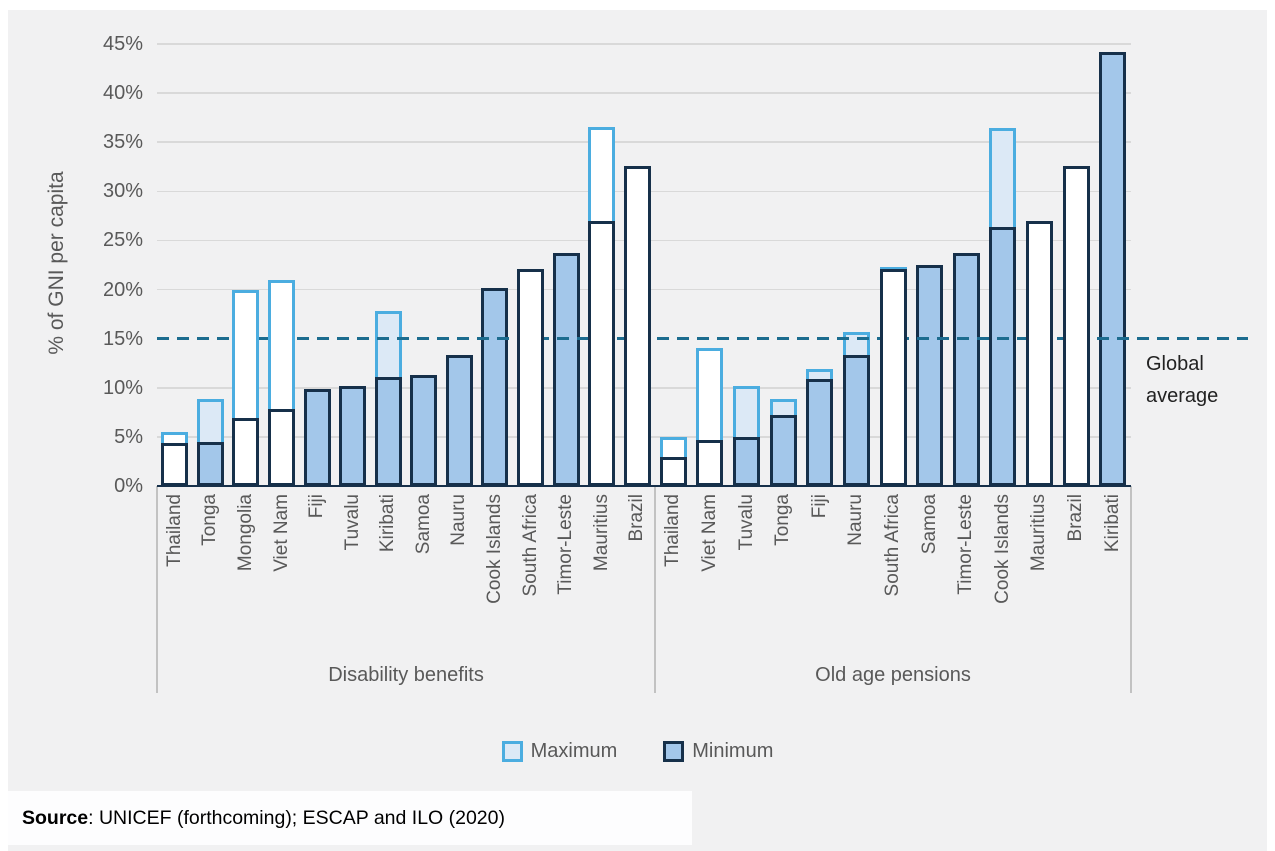 This screenshot has width=1275, height=851. I want to click on legend-item-minimum: Minimum, so click(718, 751).